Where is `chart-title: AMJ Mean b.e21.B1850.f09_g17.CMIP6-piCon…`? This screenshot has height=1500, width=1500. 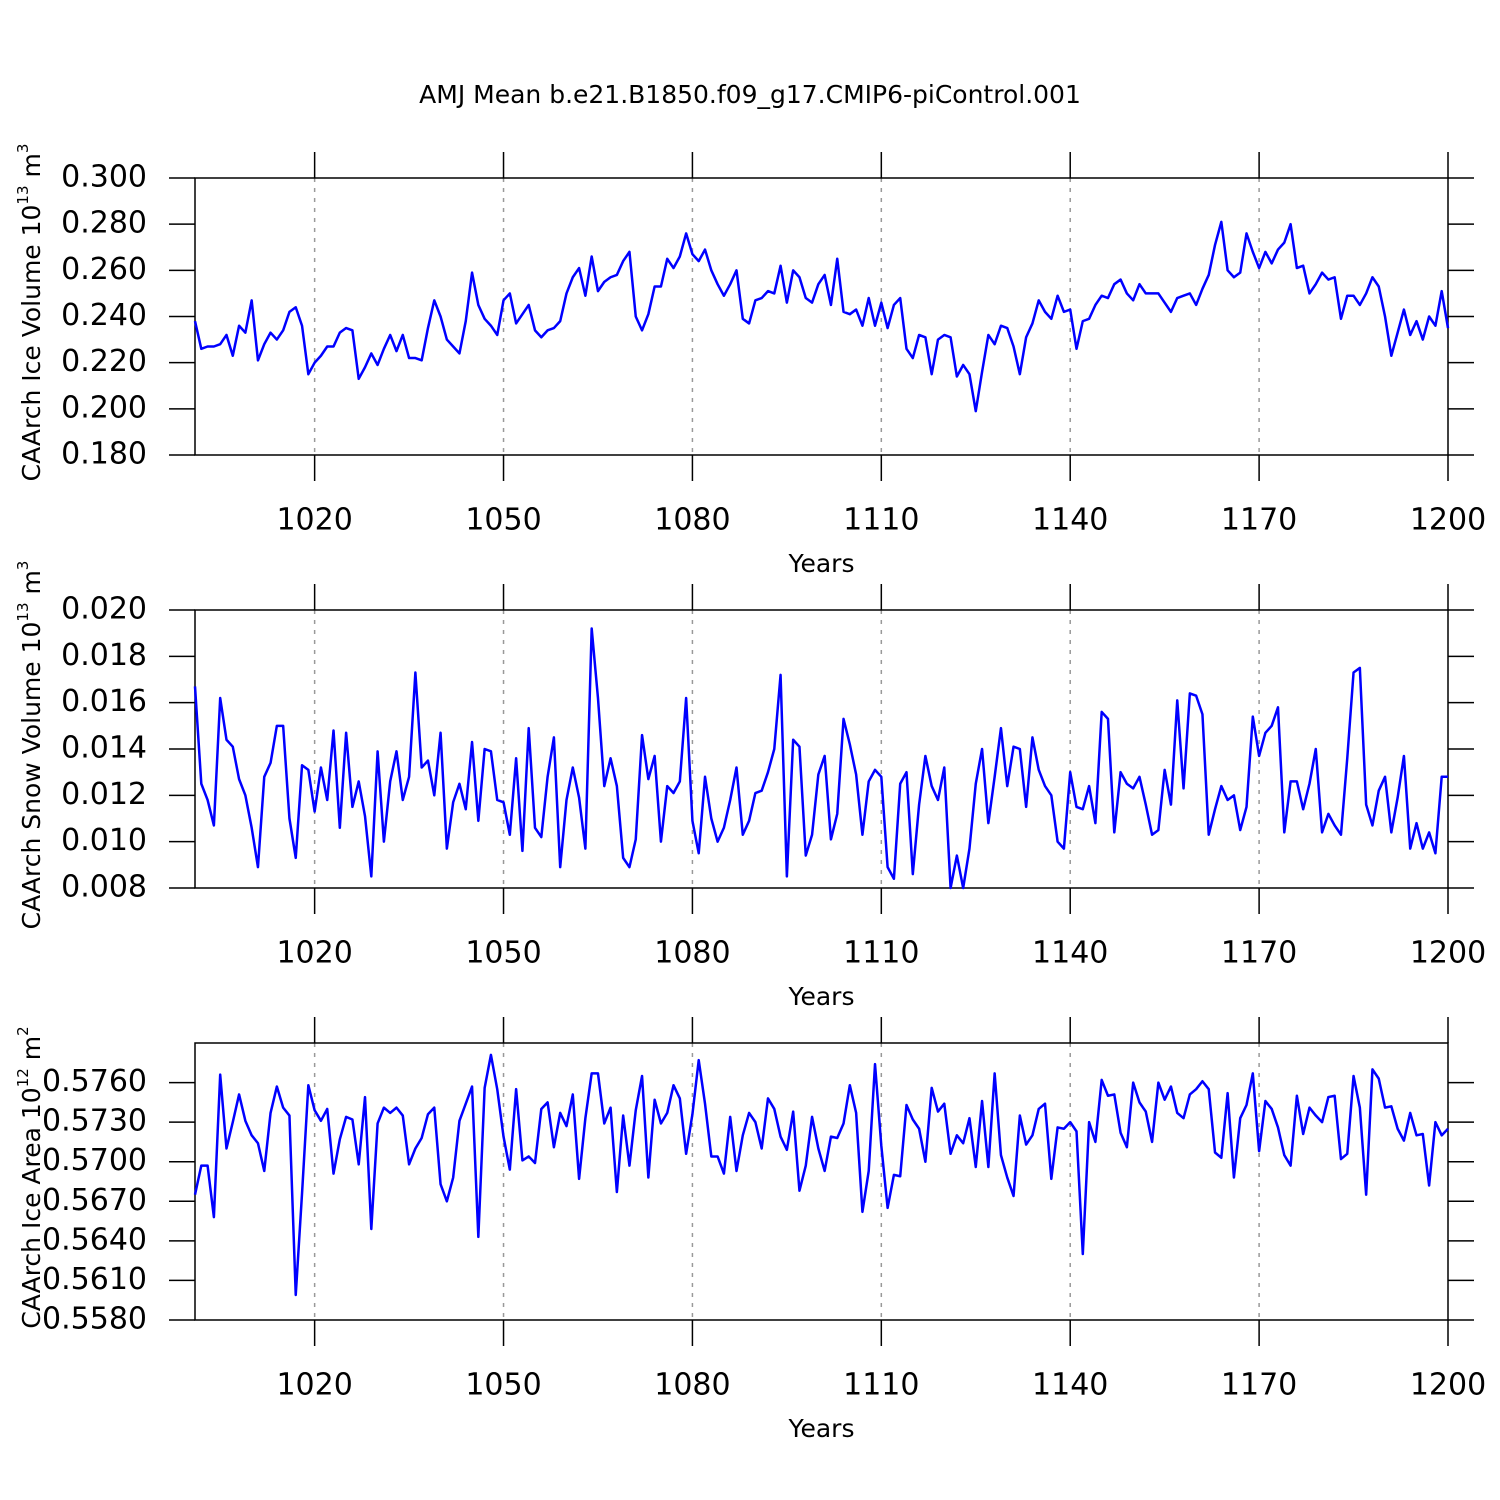 chart-title: AMJ Mean b.e21.B1850.f09_g17.CMIP6-piCon… is located at coordinates (750, 94).